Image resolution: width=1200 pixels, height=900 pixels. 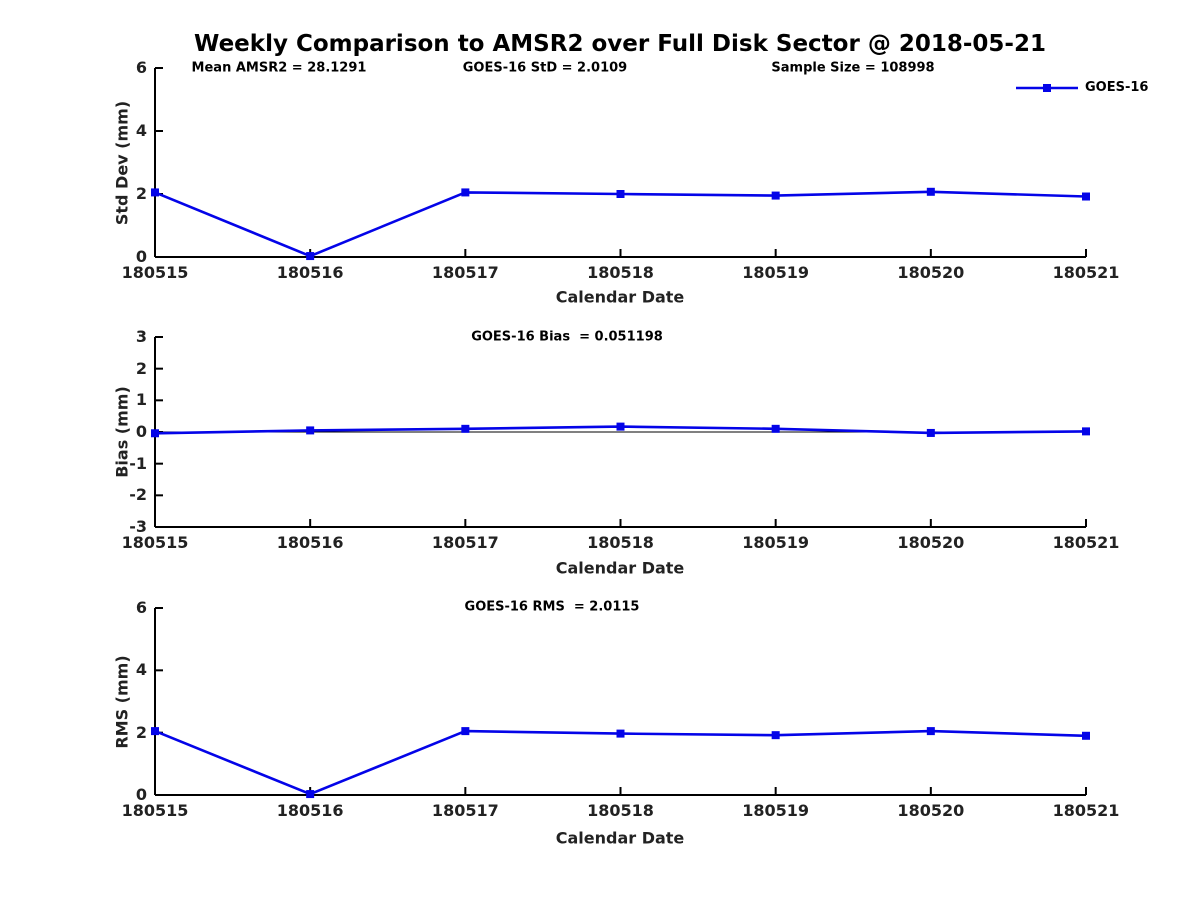 I want to click on legend-label: GOES-16, so click(x=1117, y=87).